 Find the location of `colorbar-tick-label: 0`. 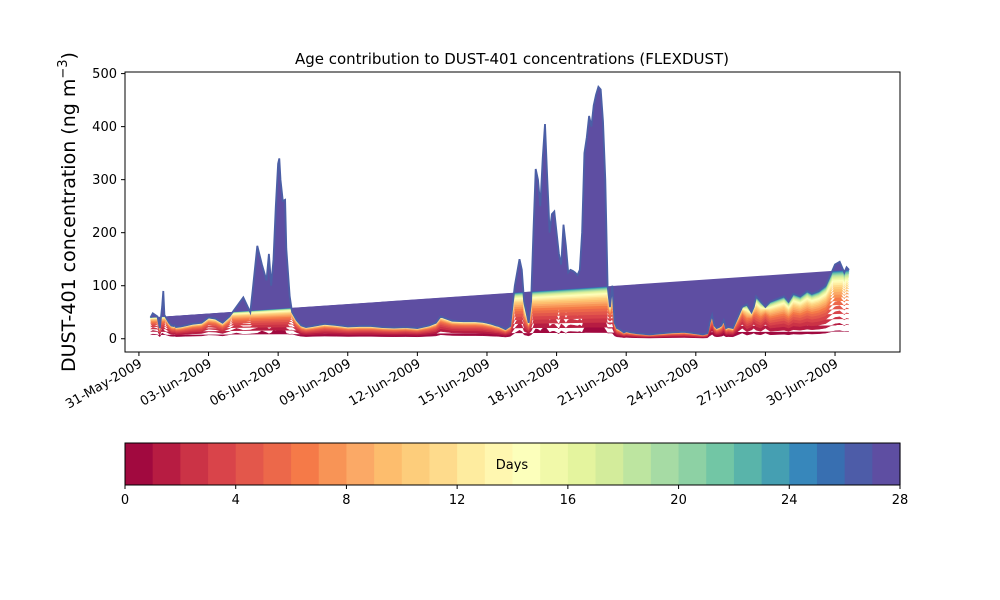

colorbar-tick-label: 0 is located at coordinates (125, 500).